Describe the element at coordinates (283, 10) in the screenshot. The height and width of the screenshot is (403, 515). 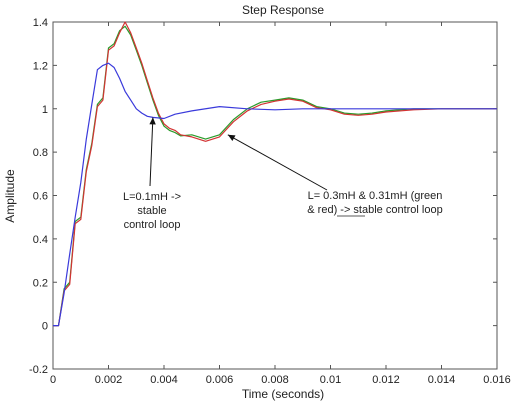
I see `chart-title: Step Response` at that location.